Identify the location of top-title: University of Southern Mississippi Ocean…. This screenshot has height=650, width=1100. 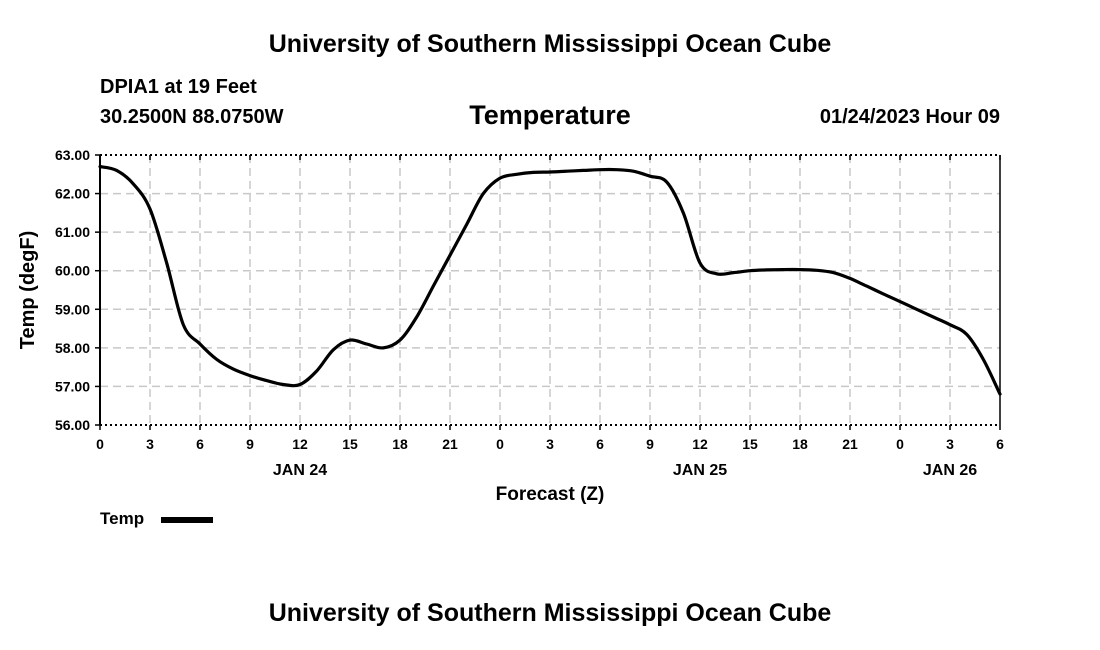
(550, 44).